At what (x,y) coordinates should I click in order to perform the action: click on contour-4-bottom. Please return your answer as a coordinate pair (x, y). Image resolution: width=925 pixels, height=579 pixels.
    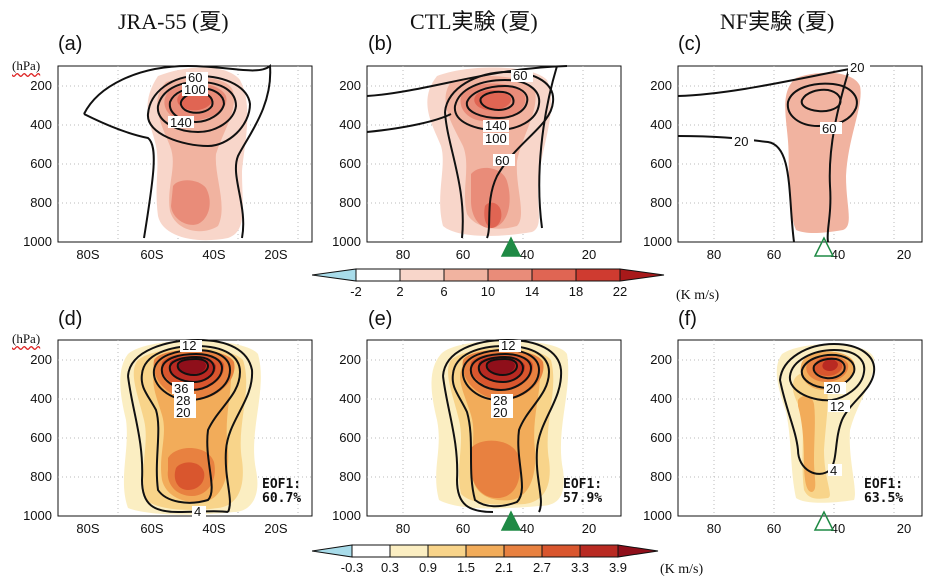
    Looking at the image, I should click on (468, 444).